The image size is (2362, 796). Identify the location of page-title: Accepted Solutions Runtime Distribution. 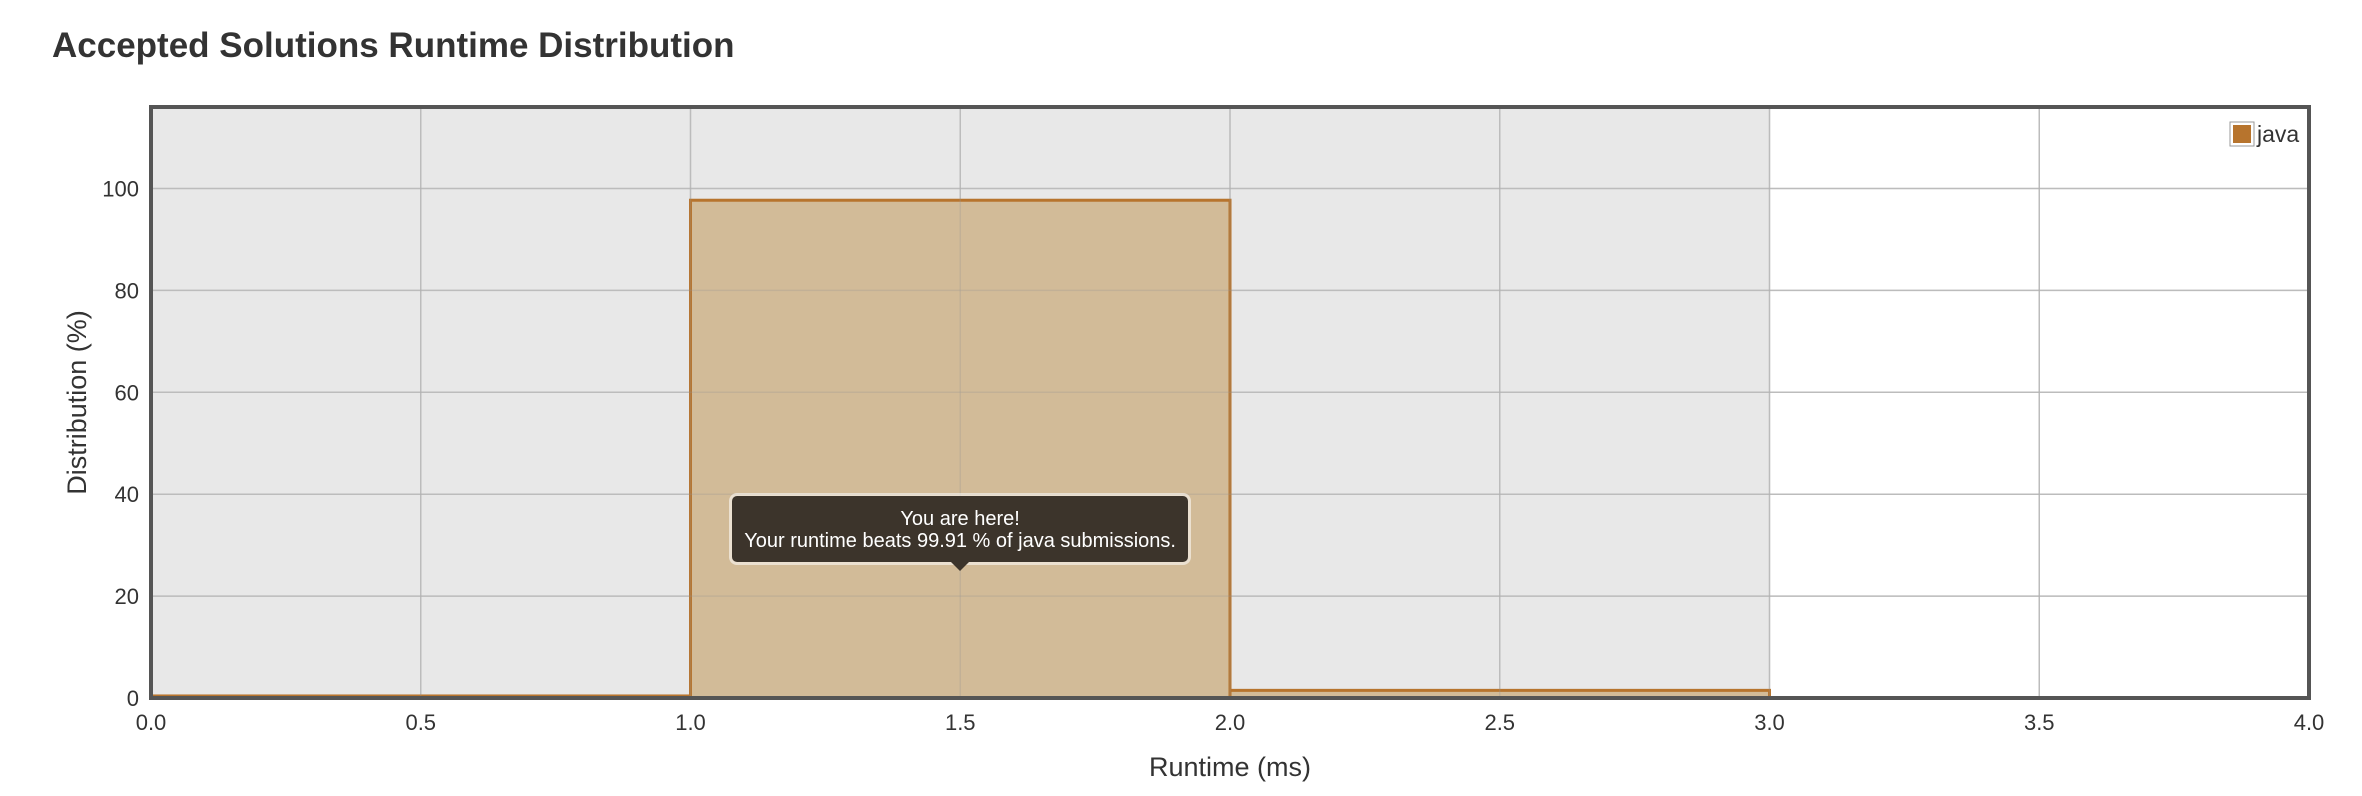
(393, 45).